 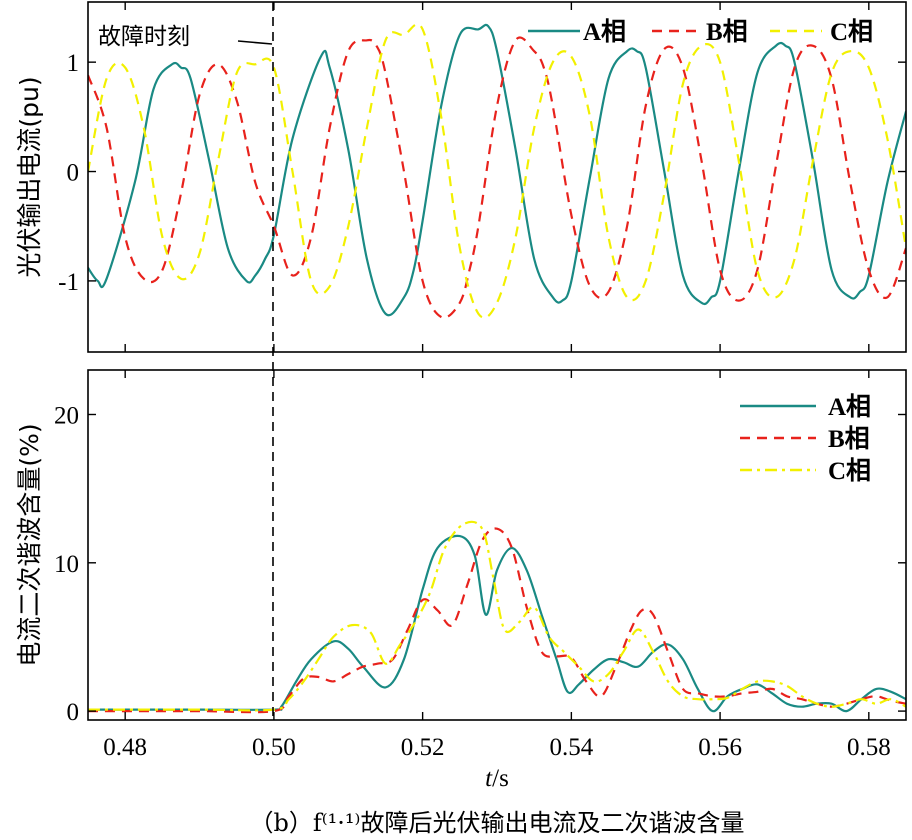 What do you see at coordinates (66, 564) in the screenshot?
I see `harmonic-y-tick-label: 10` at bounding box center [66, 564].